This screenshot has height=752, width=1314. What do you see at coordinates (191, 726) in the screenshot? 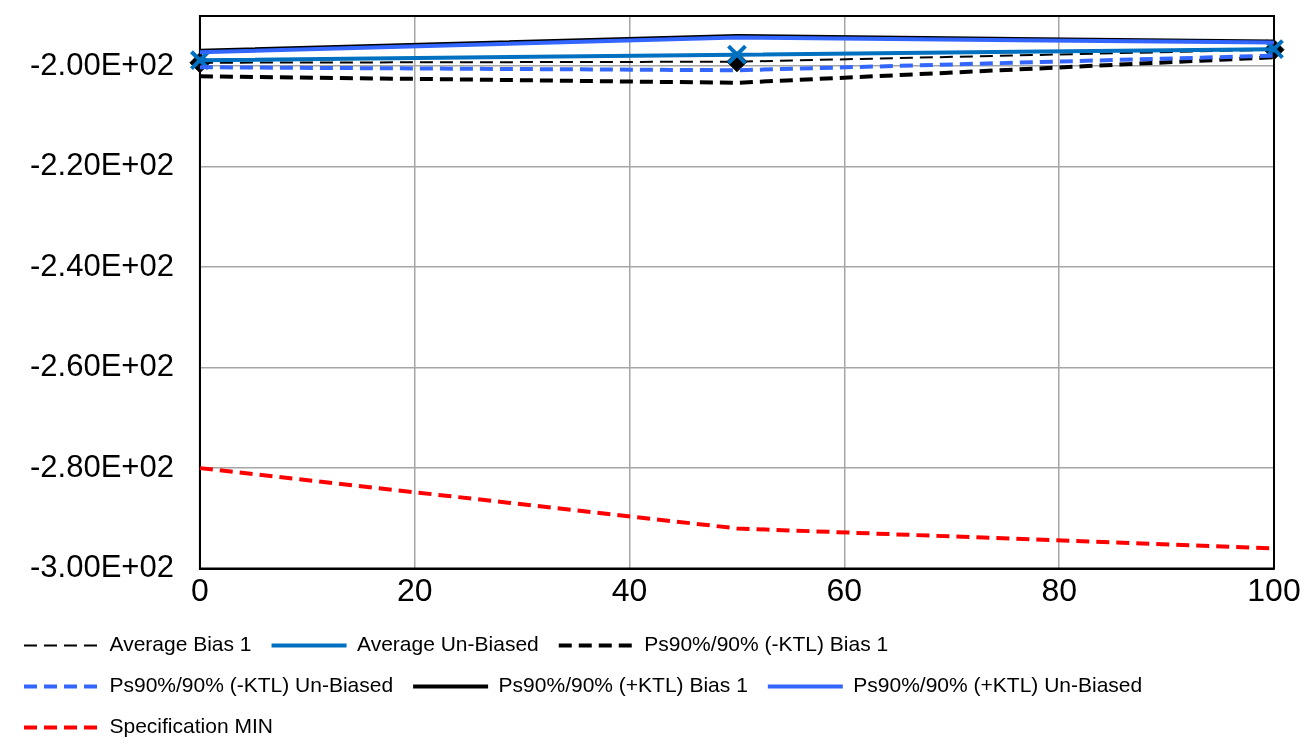
I see `legend-label: Specification MIN` at bounding box center [191, 726].